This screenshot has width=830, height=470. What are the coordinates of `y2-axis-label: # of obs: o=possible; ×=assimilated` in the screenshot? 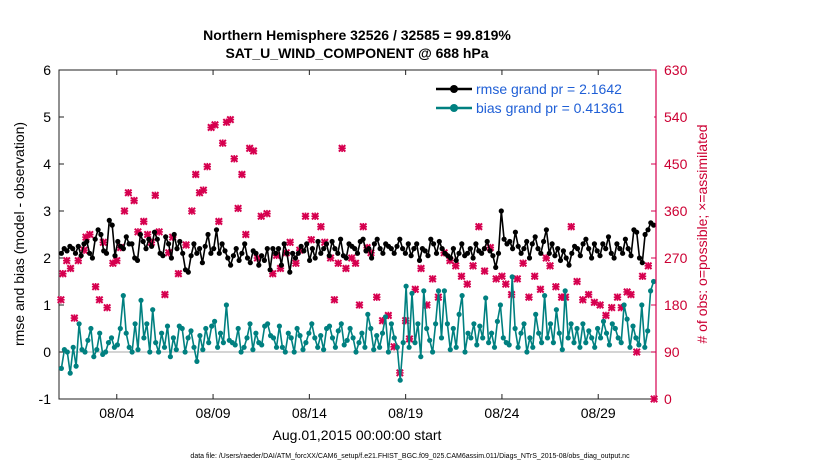 It's located at (702, 233).